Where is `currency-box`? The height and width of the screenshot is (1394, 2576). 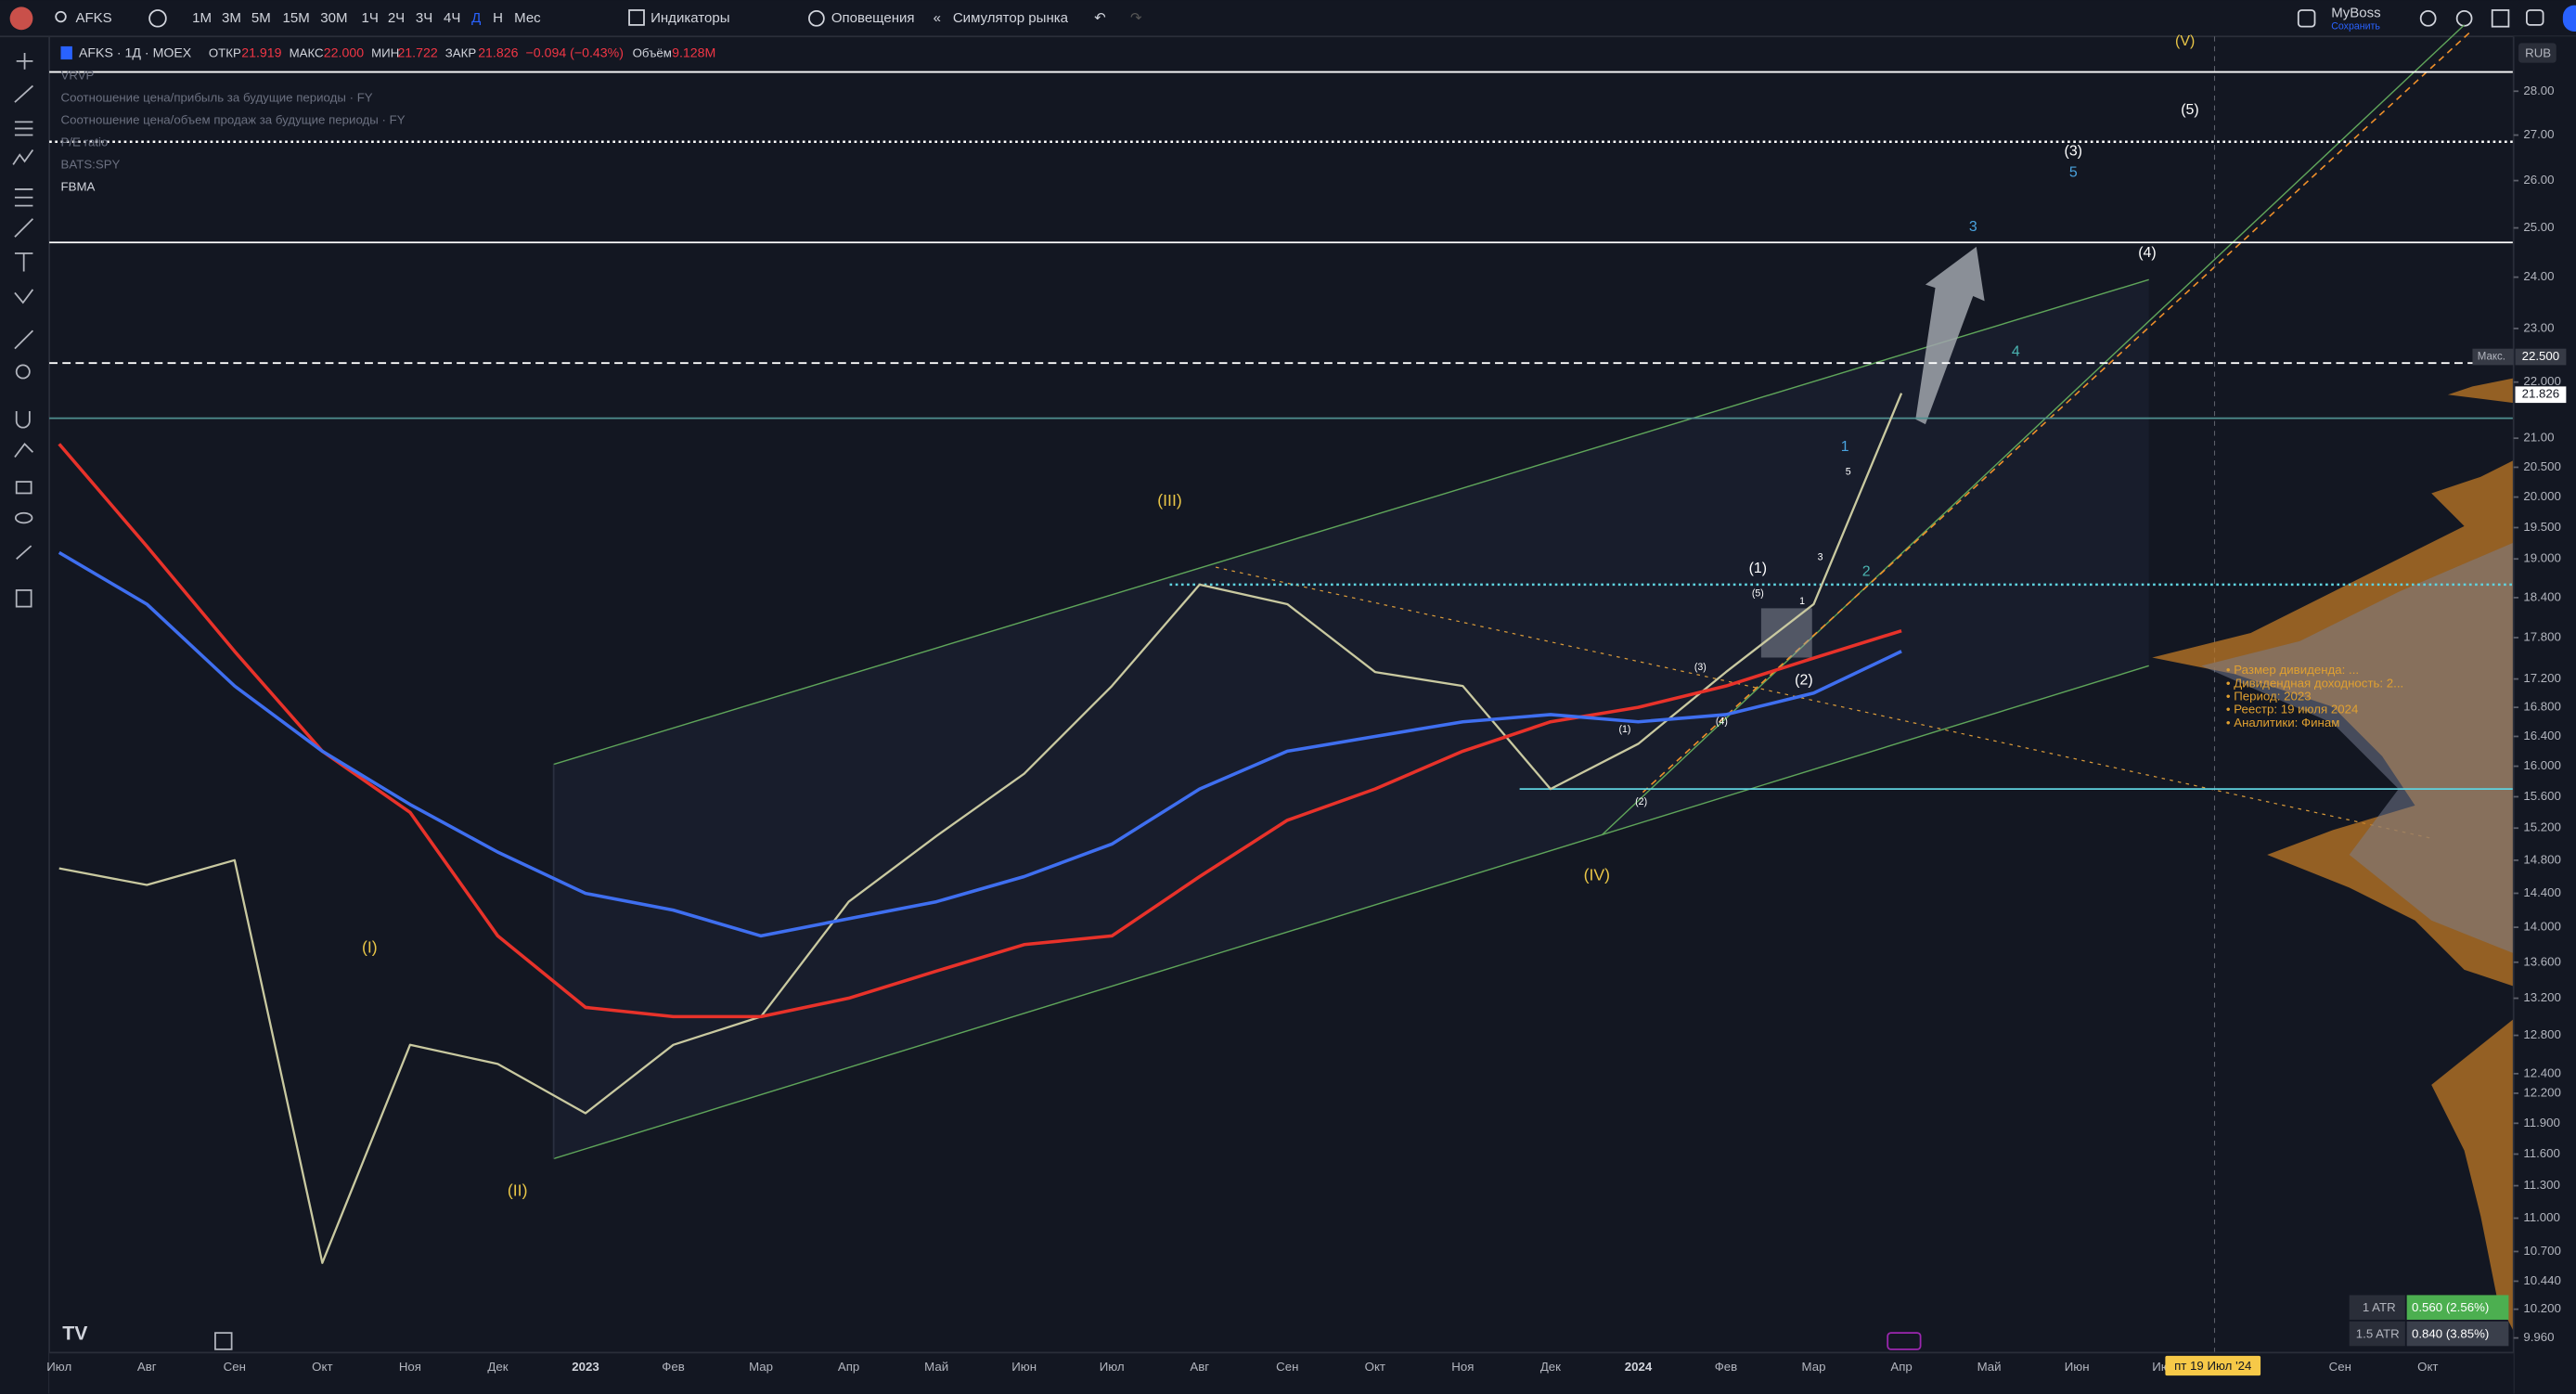 currency-box is located at coordinates (2537, 53).